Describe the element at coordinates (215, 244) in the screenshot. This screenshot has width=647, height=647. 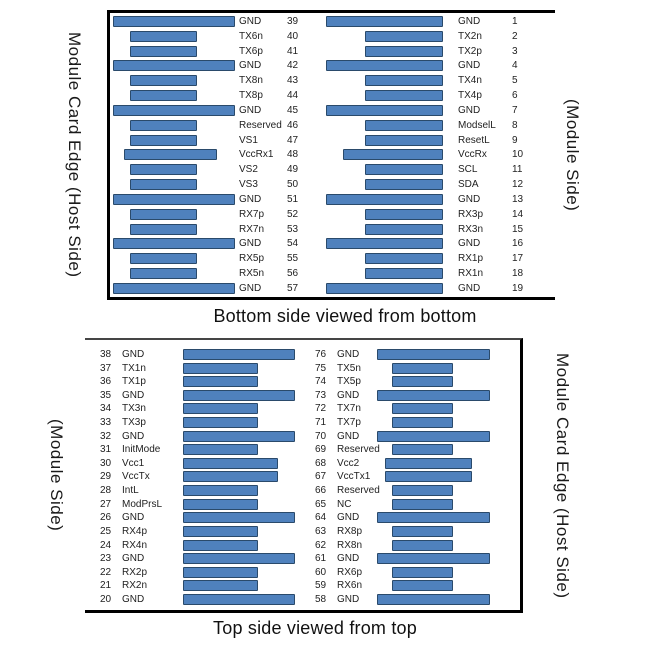
I see `pin-row-54: GND 54` at that location.